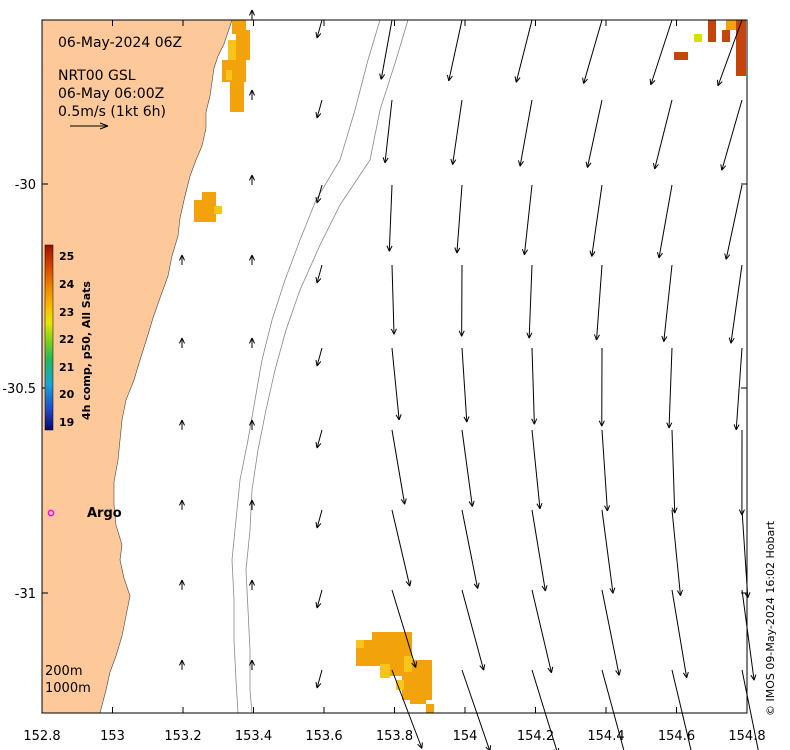 The image size is (790, 750). I want to click on x-tick-label: 154, so click(465, 736).